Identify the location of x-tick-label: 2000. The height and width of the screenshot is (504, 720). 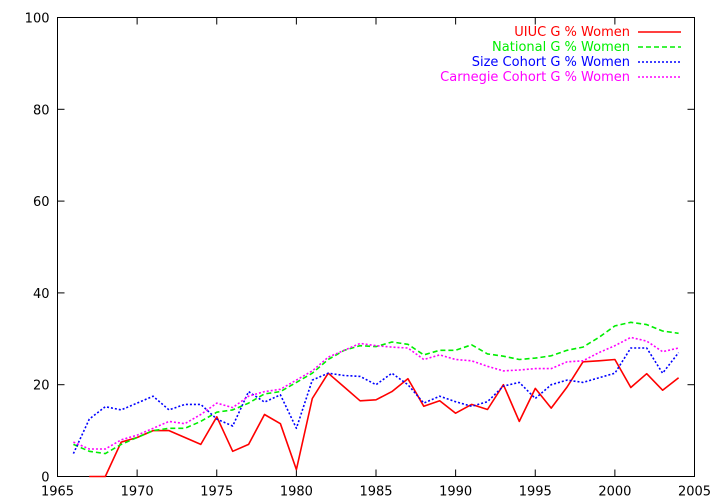
(614, 492).